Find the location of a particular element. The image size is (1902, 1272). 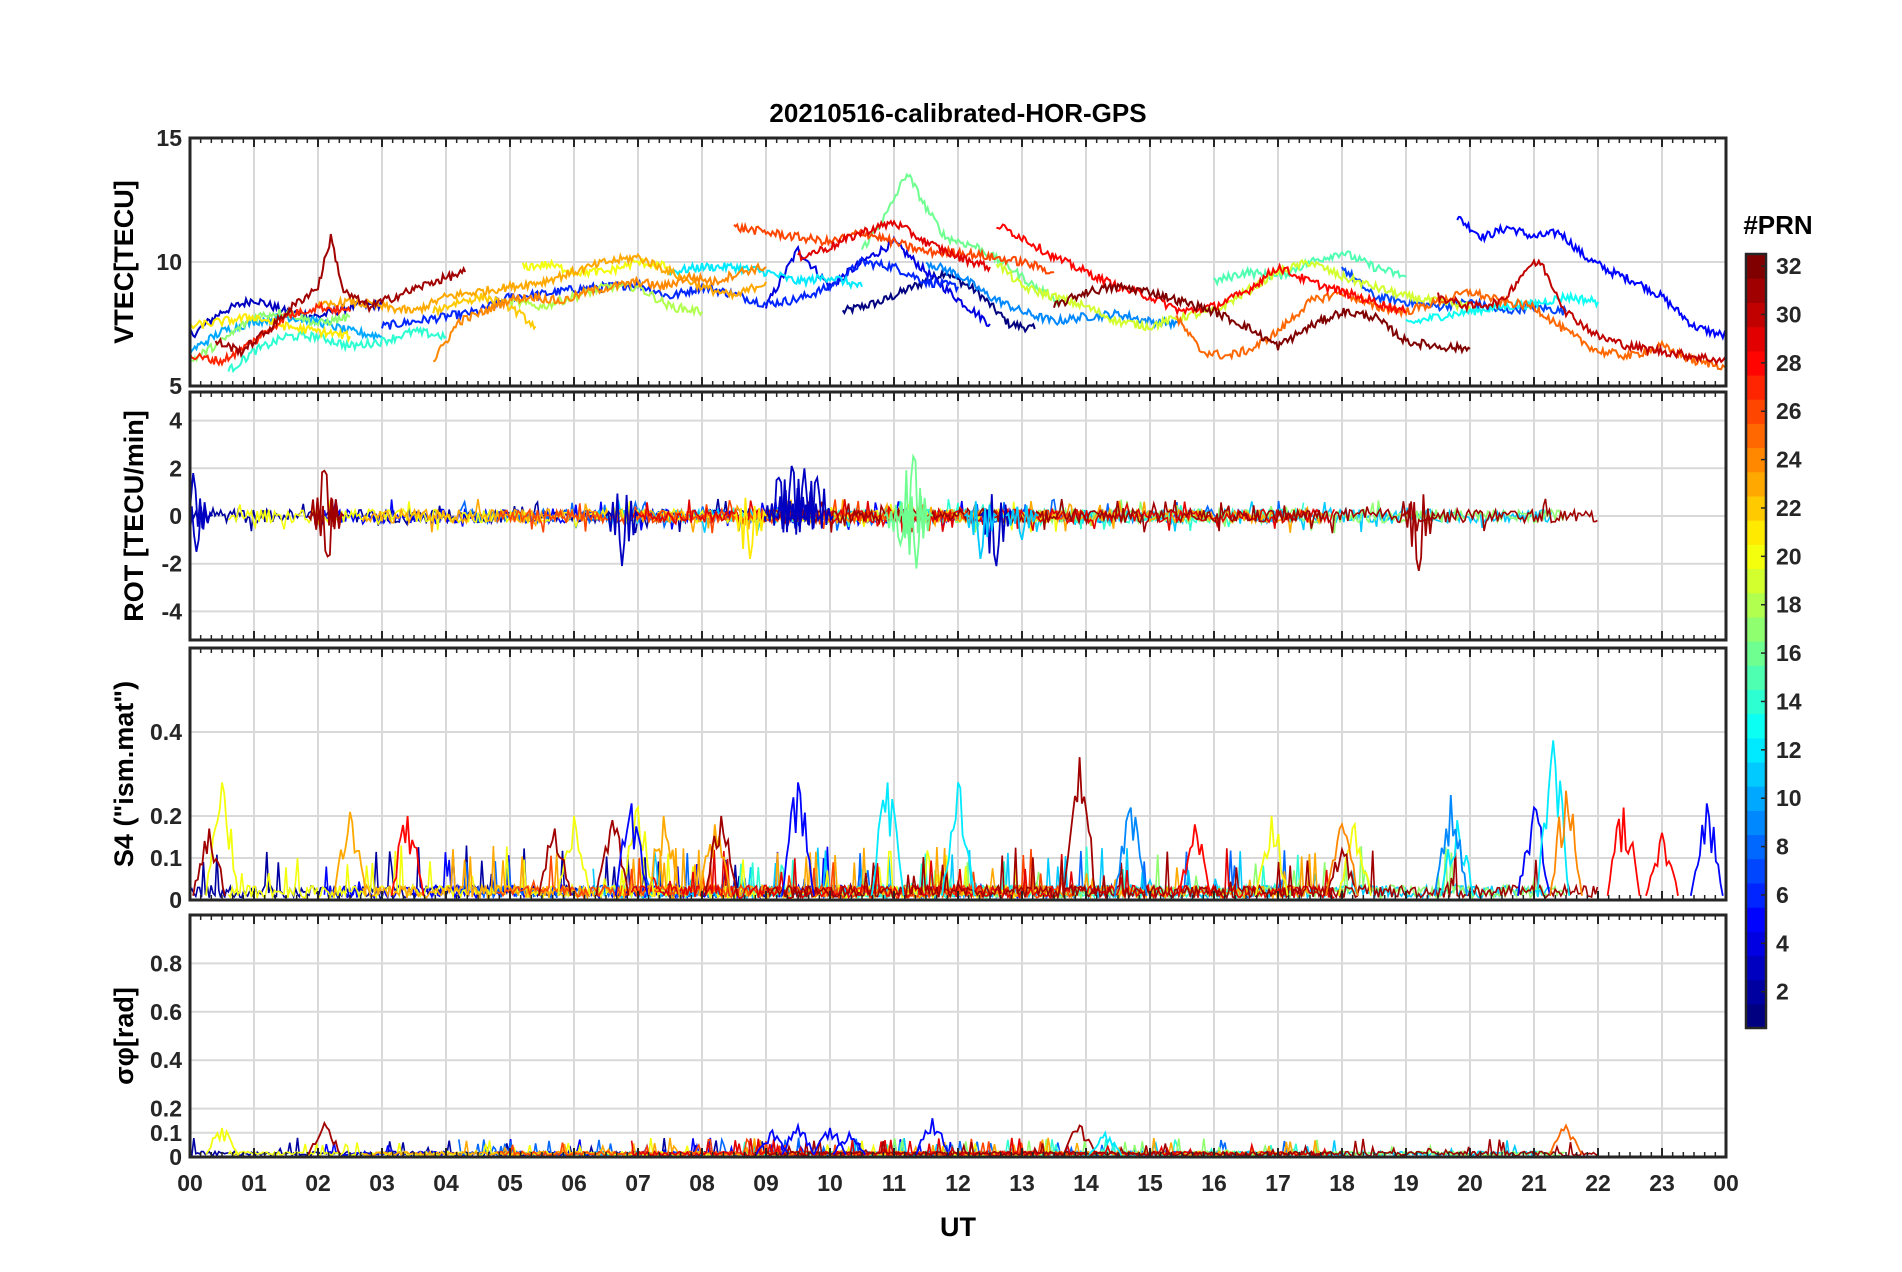

x-tick-label: 18 is located at coordinates (1342, 1183).